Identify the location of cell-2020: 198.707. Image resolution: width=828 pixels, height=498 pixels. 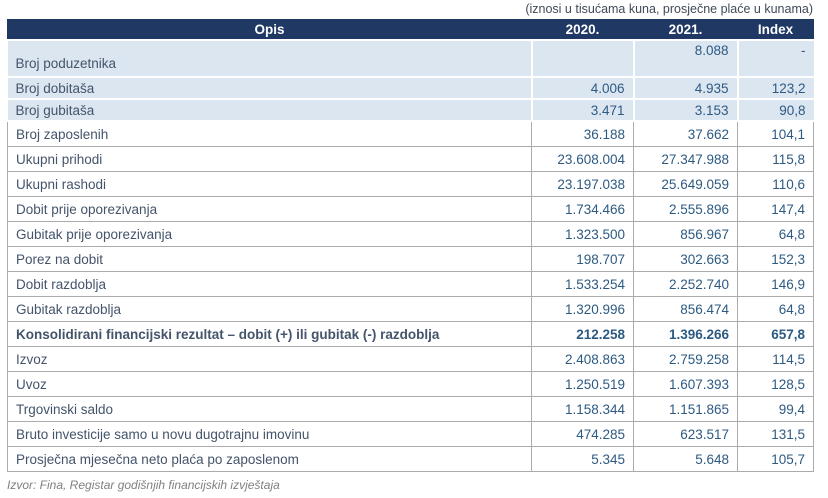
(582, 259).